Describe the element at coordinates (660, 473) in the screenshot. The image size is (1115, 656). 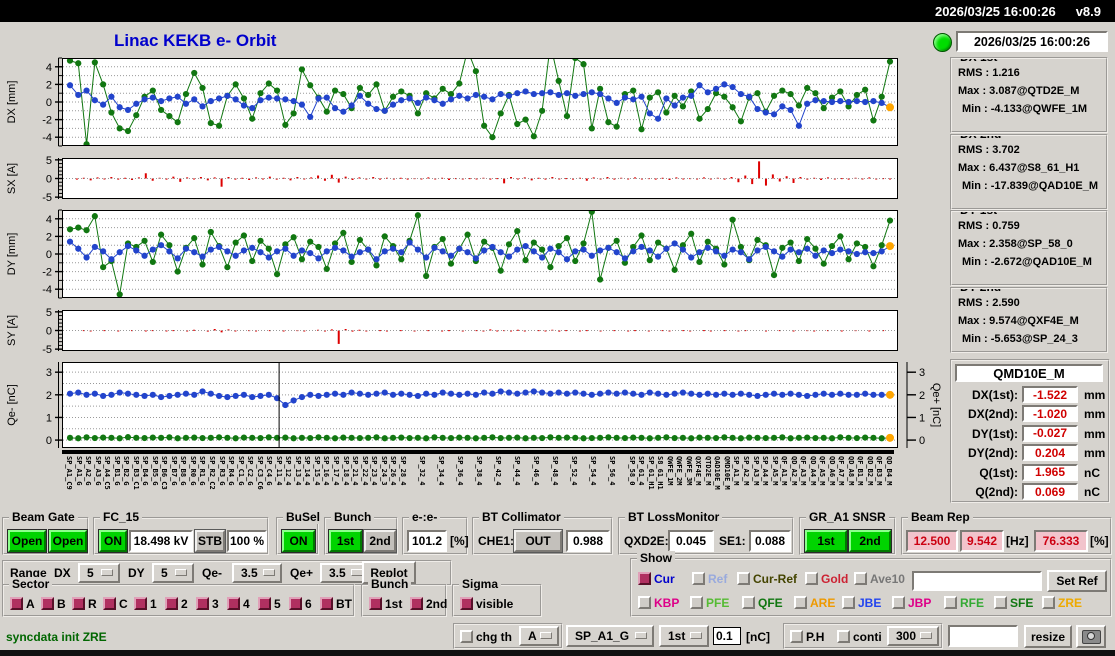
I see `bpm-label: S8_61_H1` at that location.